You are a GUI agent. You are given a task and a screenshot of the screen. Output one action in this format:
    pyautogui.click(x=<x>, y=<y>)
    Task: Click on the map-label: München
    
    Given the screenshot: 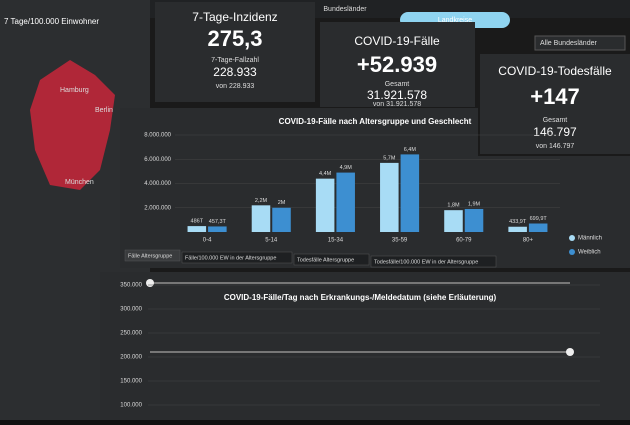 What is the action you would take?
    pyautogui.click(x=79, y=182)
    